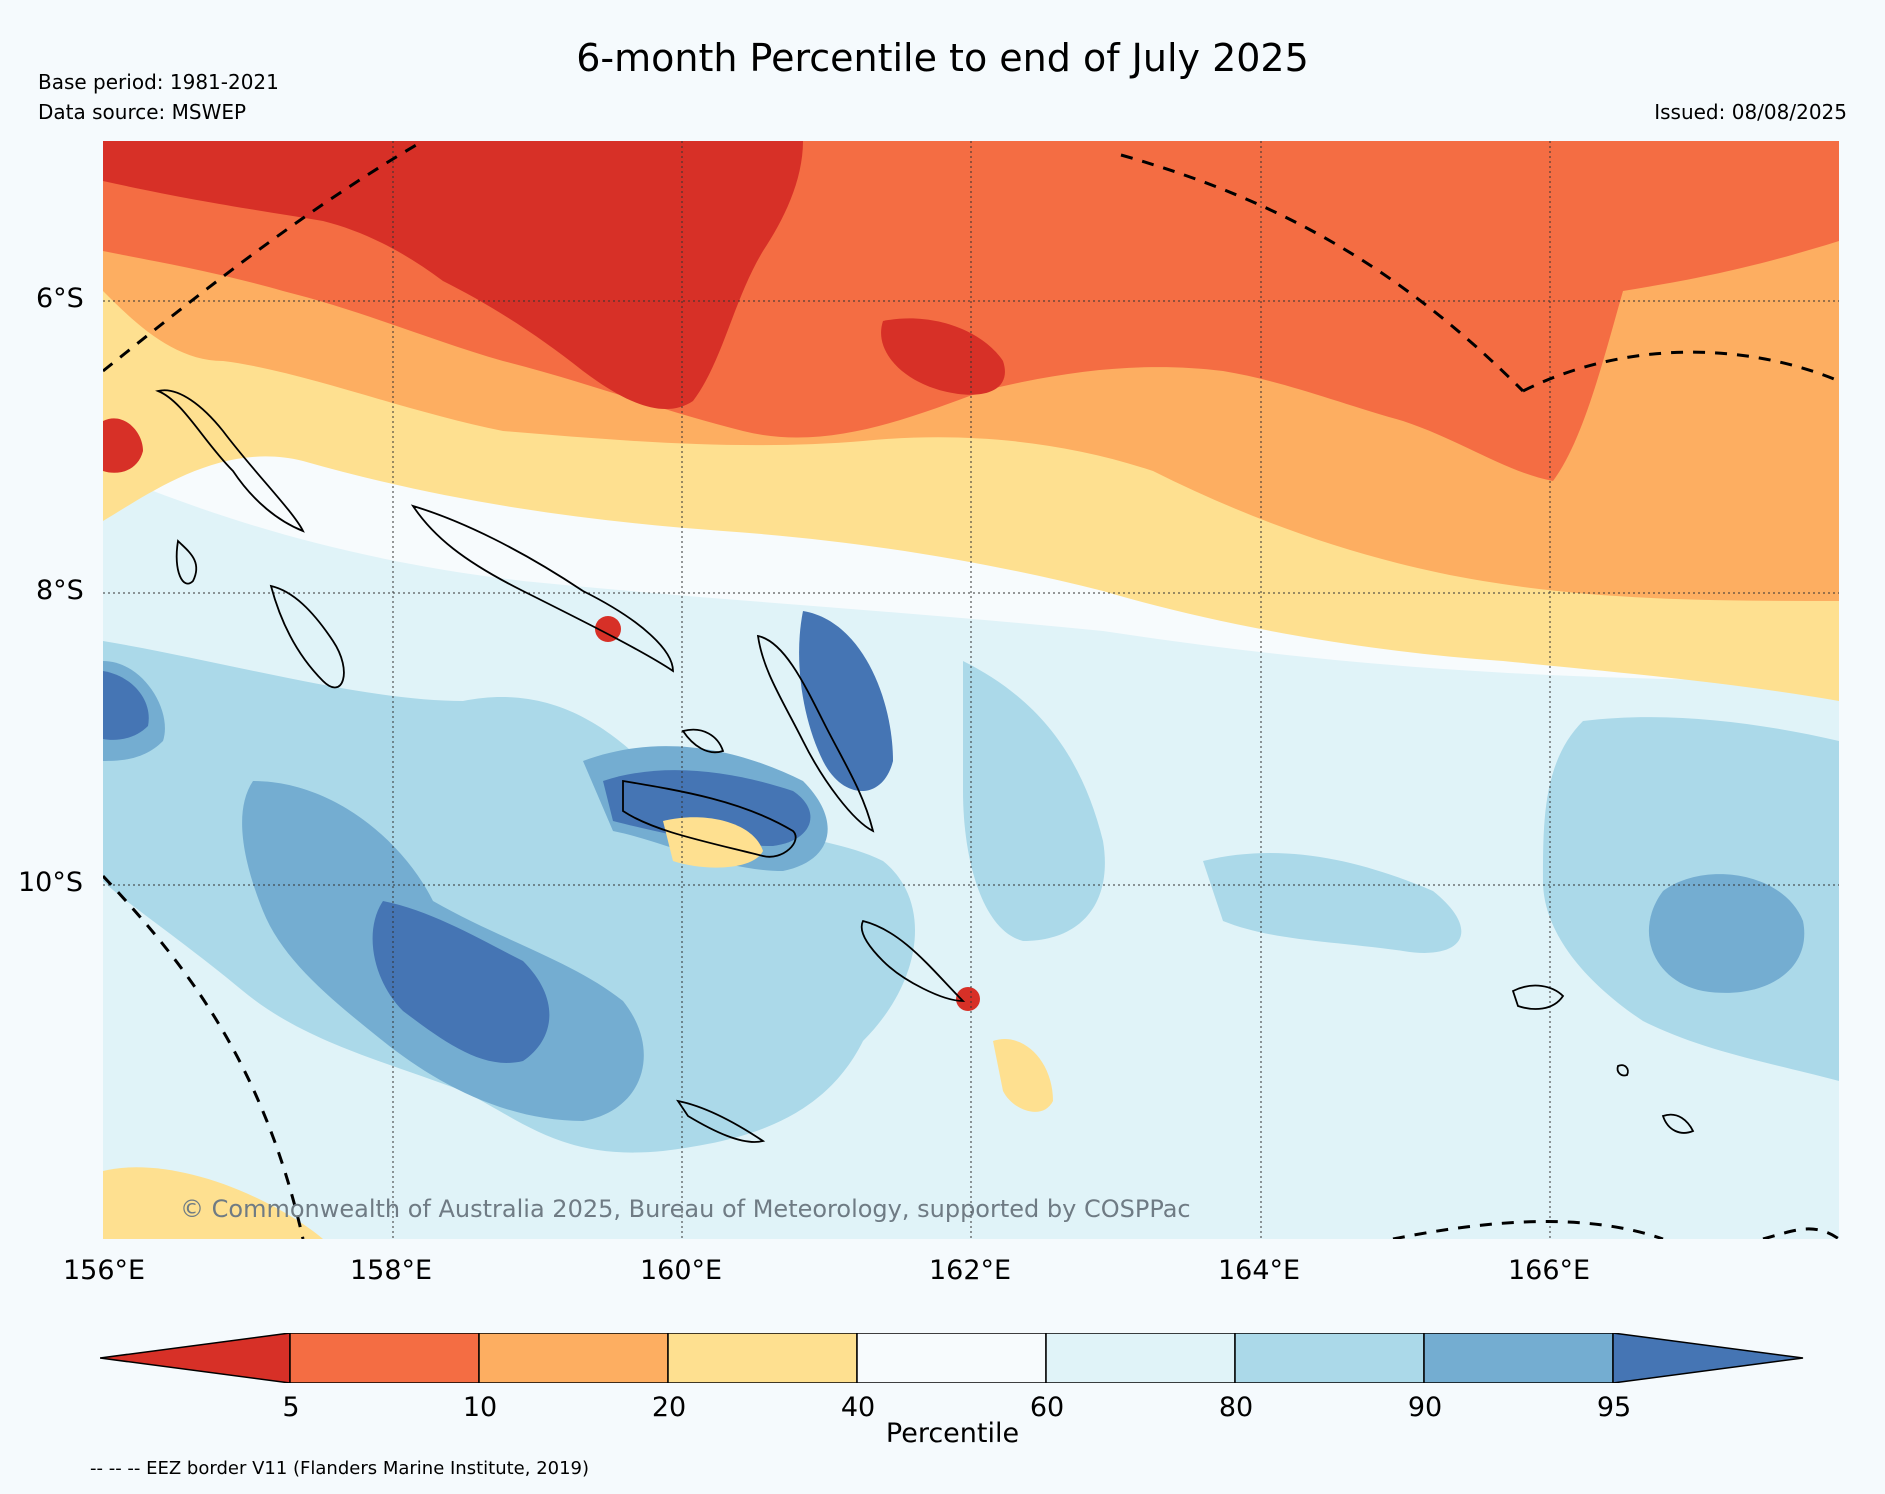  What do you see at coordinates (60, 590) in the screenshot?
I see `lat-label-8s: 8°S` at bounding box center [60, 590].